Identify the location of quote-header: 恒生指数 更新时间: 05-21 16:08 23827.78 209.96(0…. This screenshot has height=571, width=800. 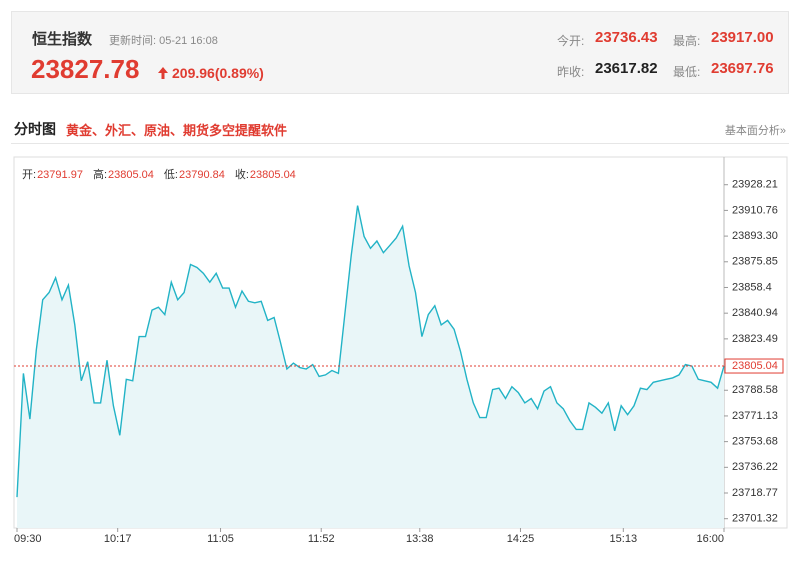
(400, 52).